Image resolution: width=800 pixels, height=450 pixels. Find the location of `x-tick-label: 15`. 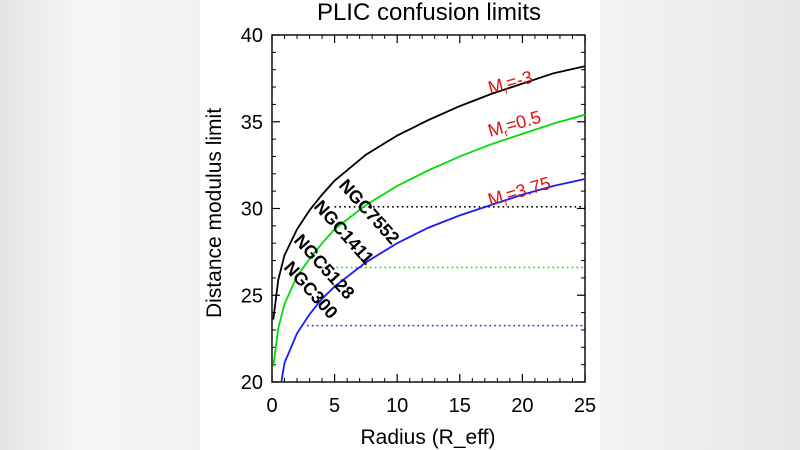

x-tick-label: 15 is located at coordinates (460, 406).